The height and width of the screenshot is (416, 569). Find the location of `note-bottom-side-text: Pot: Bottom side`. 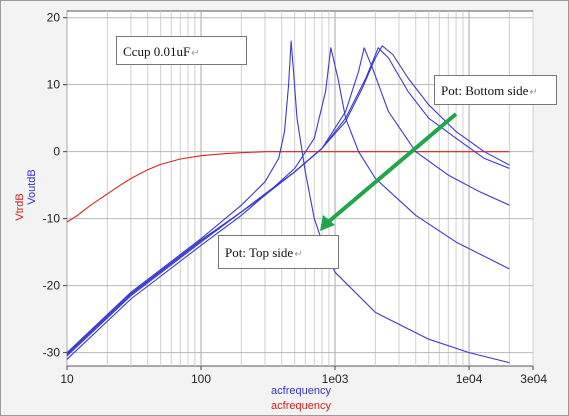

note-bottom-side-text: Pot: Bottom side is located at coordinates (485, 90).